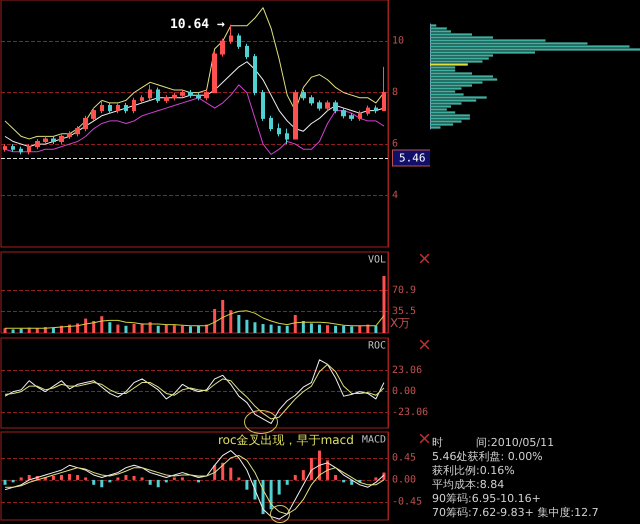 This screenshot has height=524, width=640. What do you see at coordinates (398, 41) in the screenshot?
I see `y-tick-label: 10` at bounding box center [398, 41].